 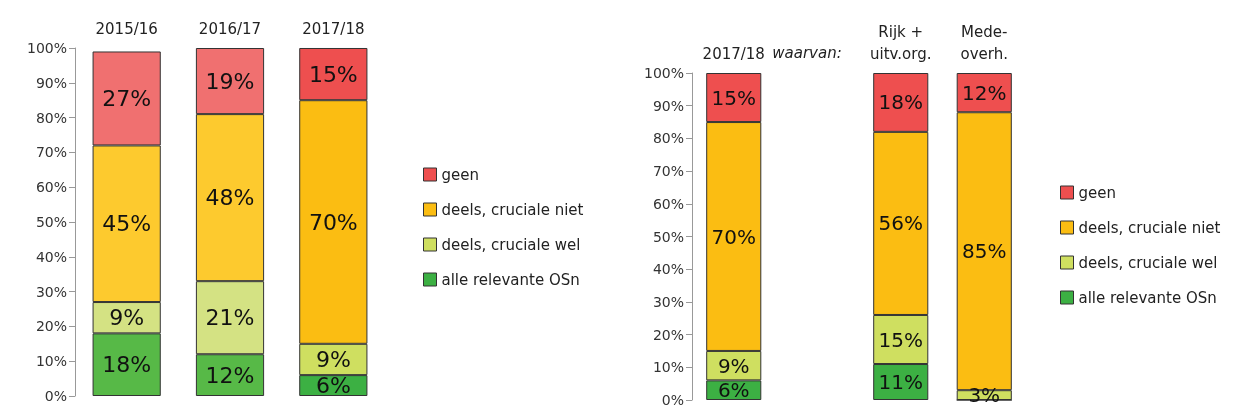 What do you see at coordinates (230, 29) in the screenshot?
I see `x-tick-label: 2016/17` at bounding box center [230, 29].